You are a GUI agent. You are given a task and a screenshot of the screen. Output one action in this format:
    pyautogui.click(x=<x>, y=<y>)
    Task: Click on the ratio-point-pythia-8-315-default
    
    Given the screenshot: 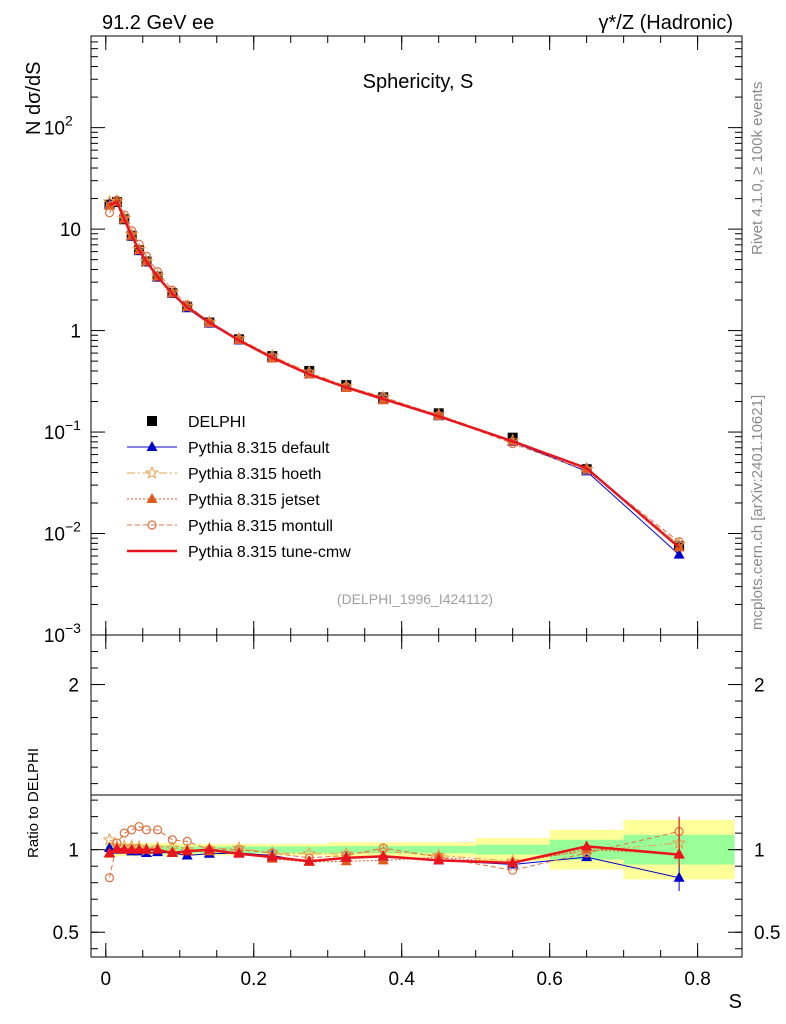 What is the action you would take?
    pyautogui.click(x=587, y=856)
    